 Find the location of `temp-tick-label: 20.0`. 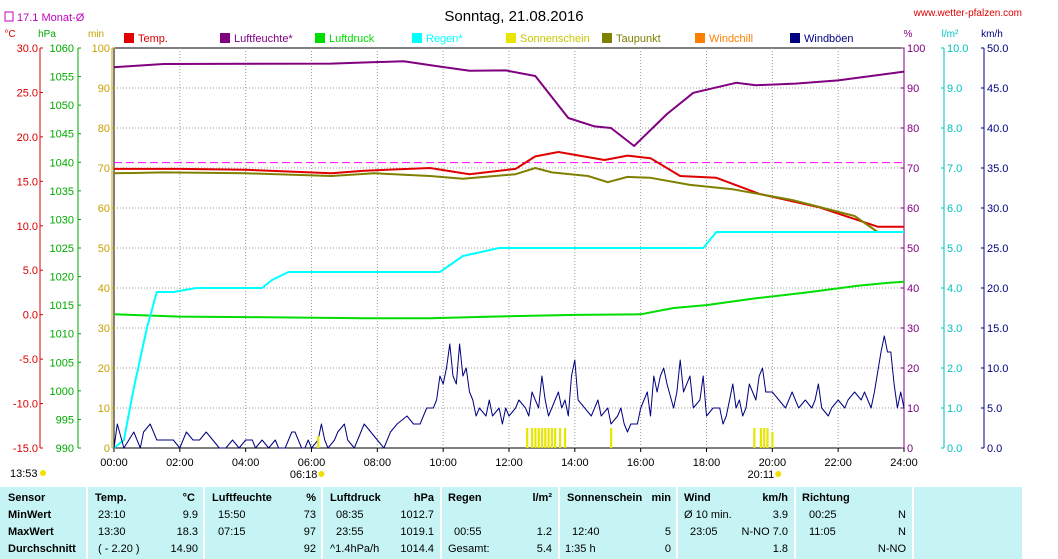

temp-tick-label: 20.0 is located at coordinates (27, 138).